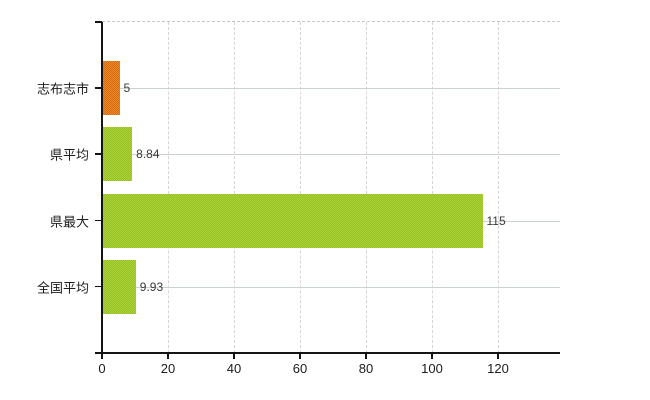  What do you see at coordinates (127, 88) in the screenshot?
I see `bar-value-label: 5` at bounding box center [127, 88].